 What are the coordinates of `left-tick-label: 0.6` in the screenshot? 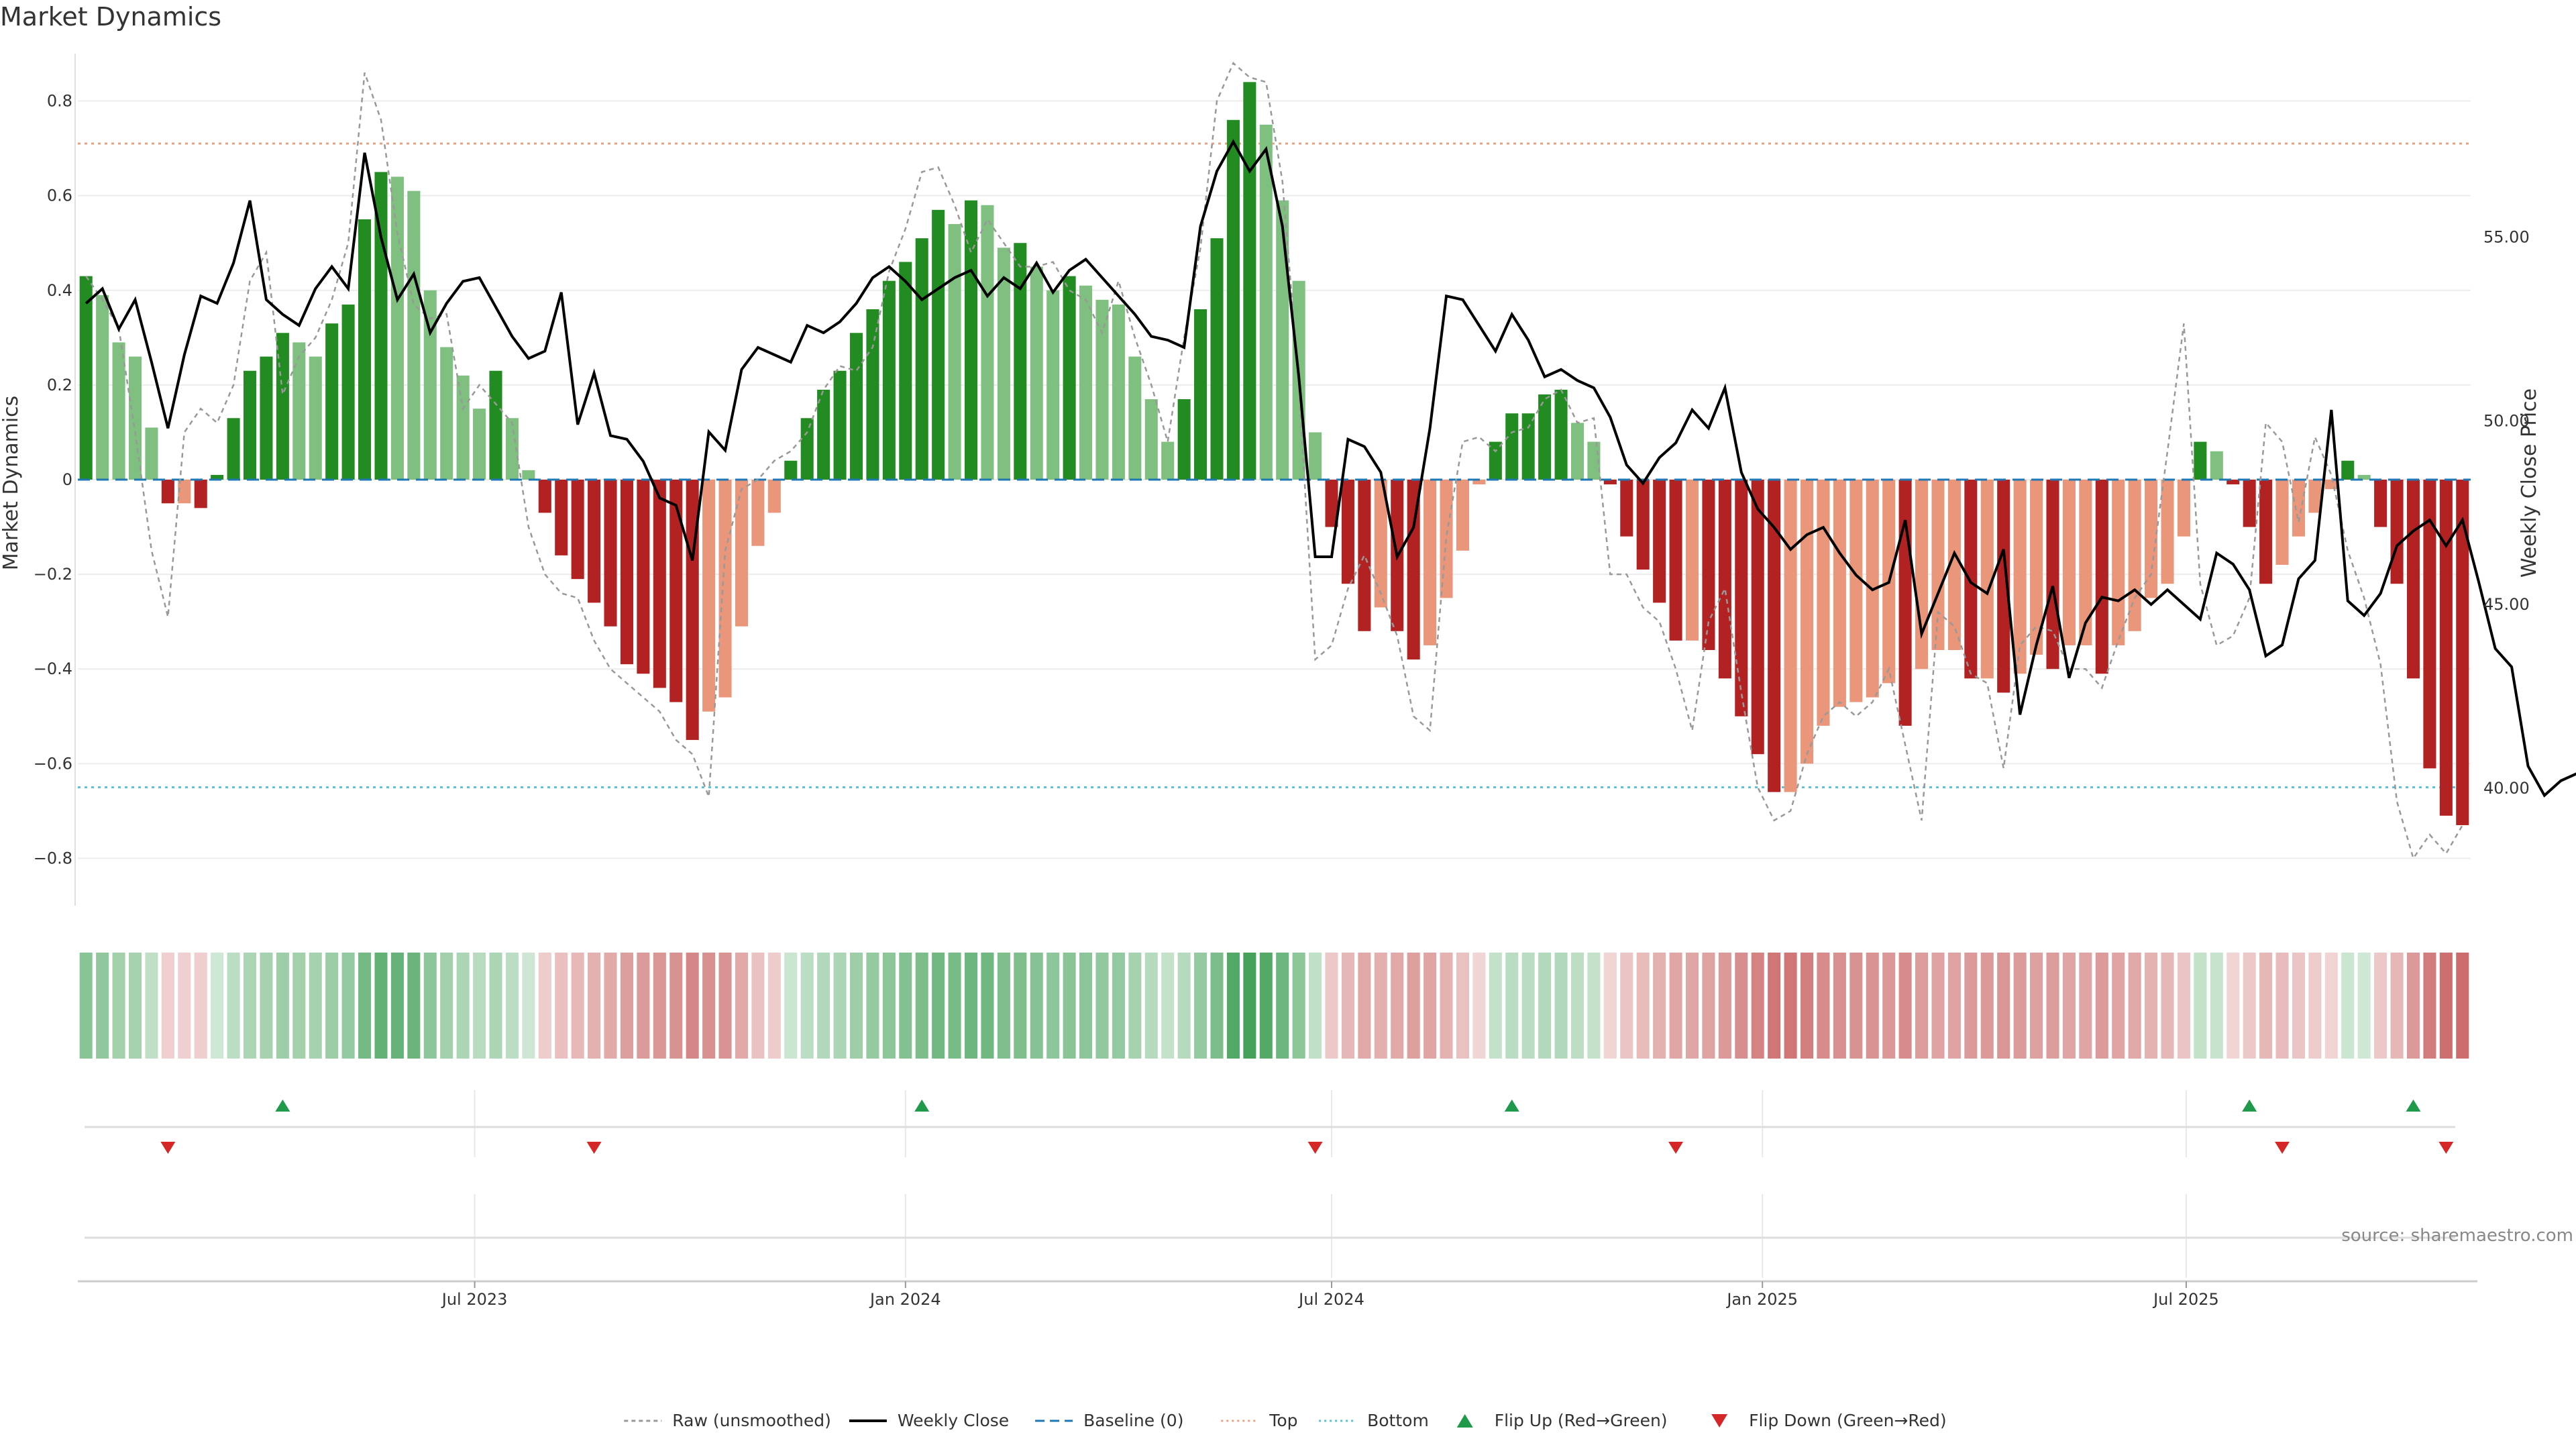 It's located at (59, 195).